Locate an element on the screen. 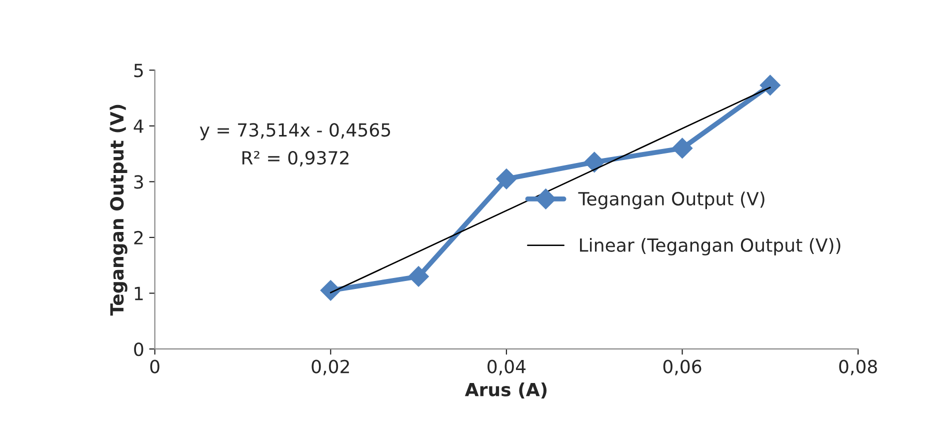 The image size is (944, 444). y-tick-label: 3 is located at coordinates (138, 182).